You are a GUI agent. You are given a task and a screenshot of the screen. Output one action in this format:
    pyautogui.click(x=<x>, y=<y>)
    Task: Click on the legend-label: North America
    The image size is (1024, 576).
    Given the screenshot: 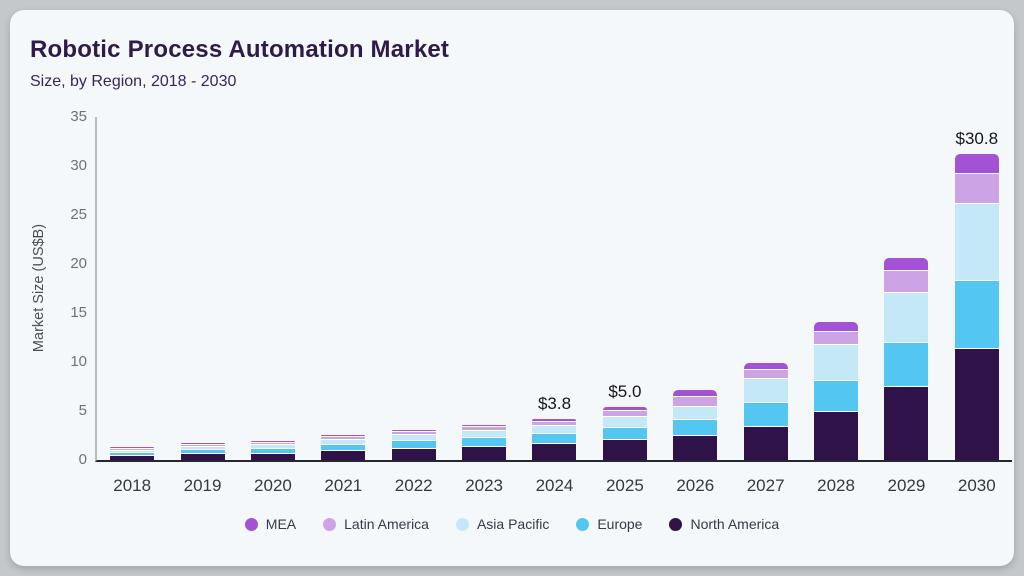 What is the action you would take?
    pyautogui.click(x=735, y=524)
    